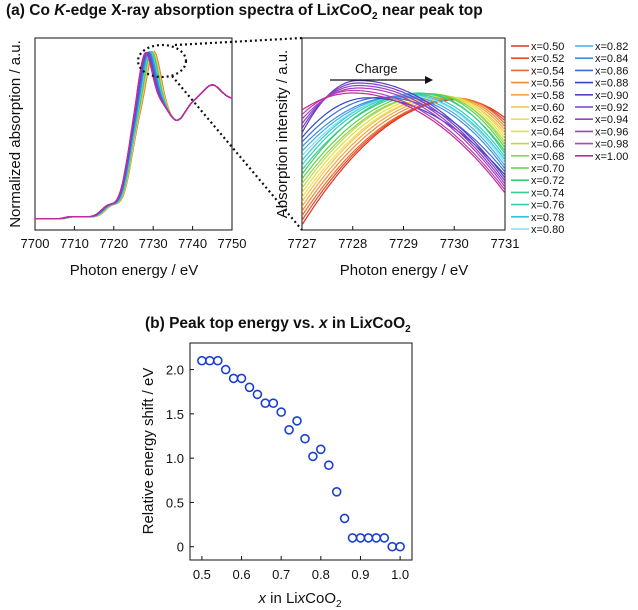 This screenshot has height=610, width=638. I want to click on xtick-label: 0.7, so click(281, 574).